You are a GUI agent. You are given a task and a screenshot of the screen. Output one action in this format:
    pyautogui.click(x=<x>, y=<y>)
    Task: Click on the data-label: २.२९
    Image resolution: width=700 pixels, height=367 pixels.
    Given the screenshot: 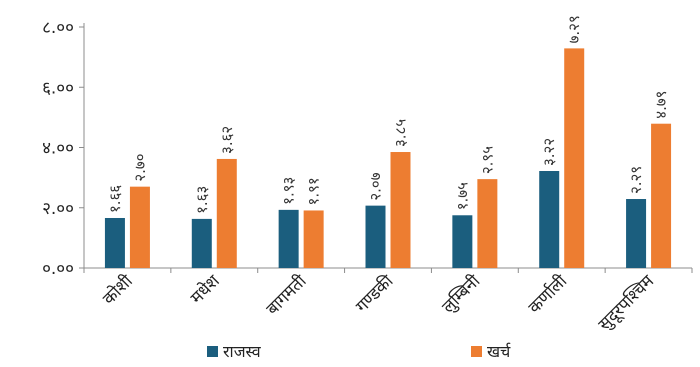 What is the action you would take?
    pyautogui.click(x=636, y=180)
    